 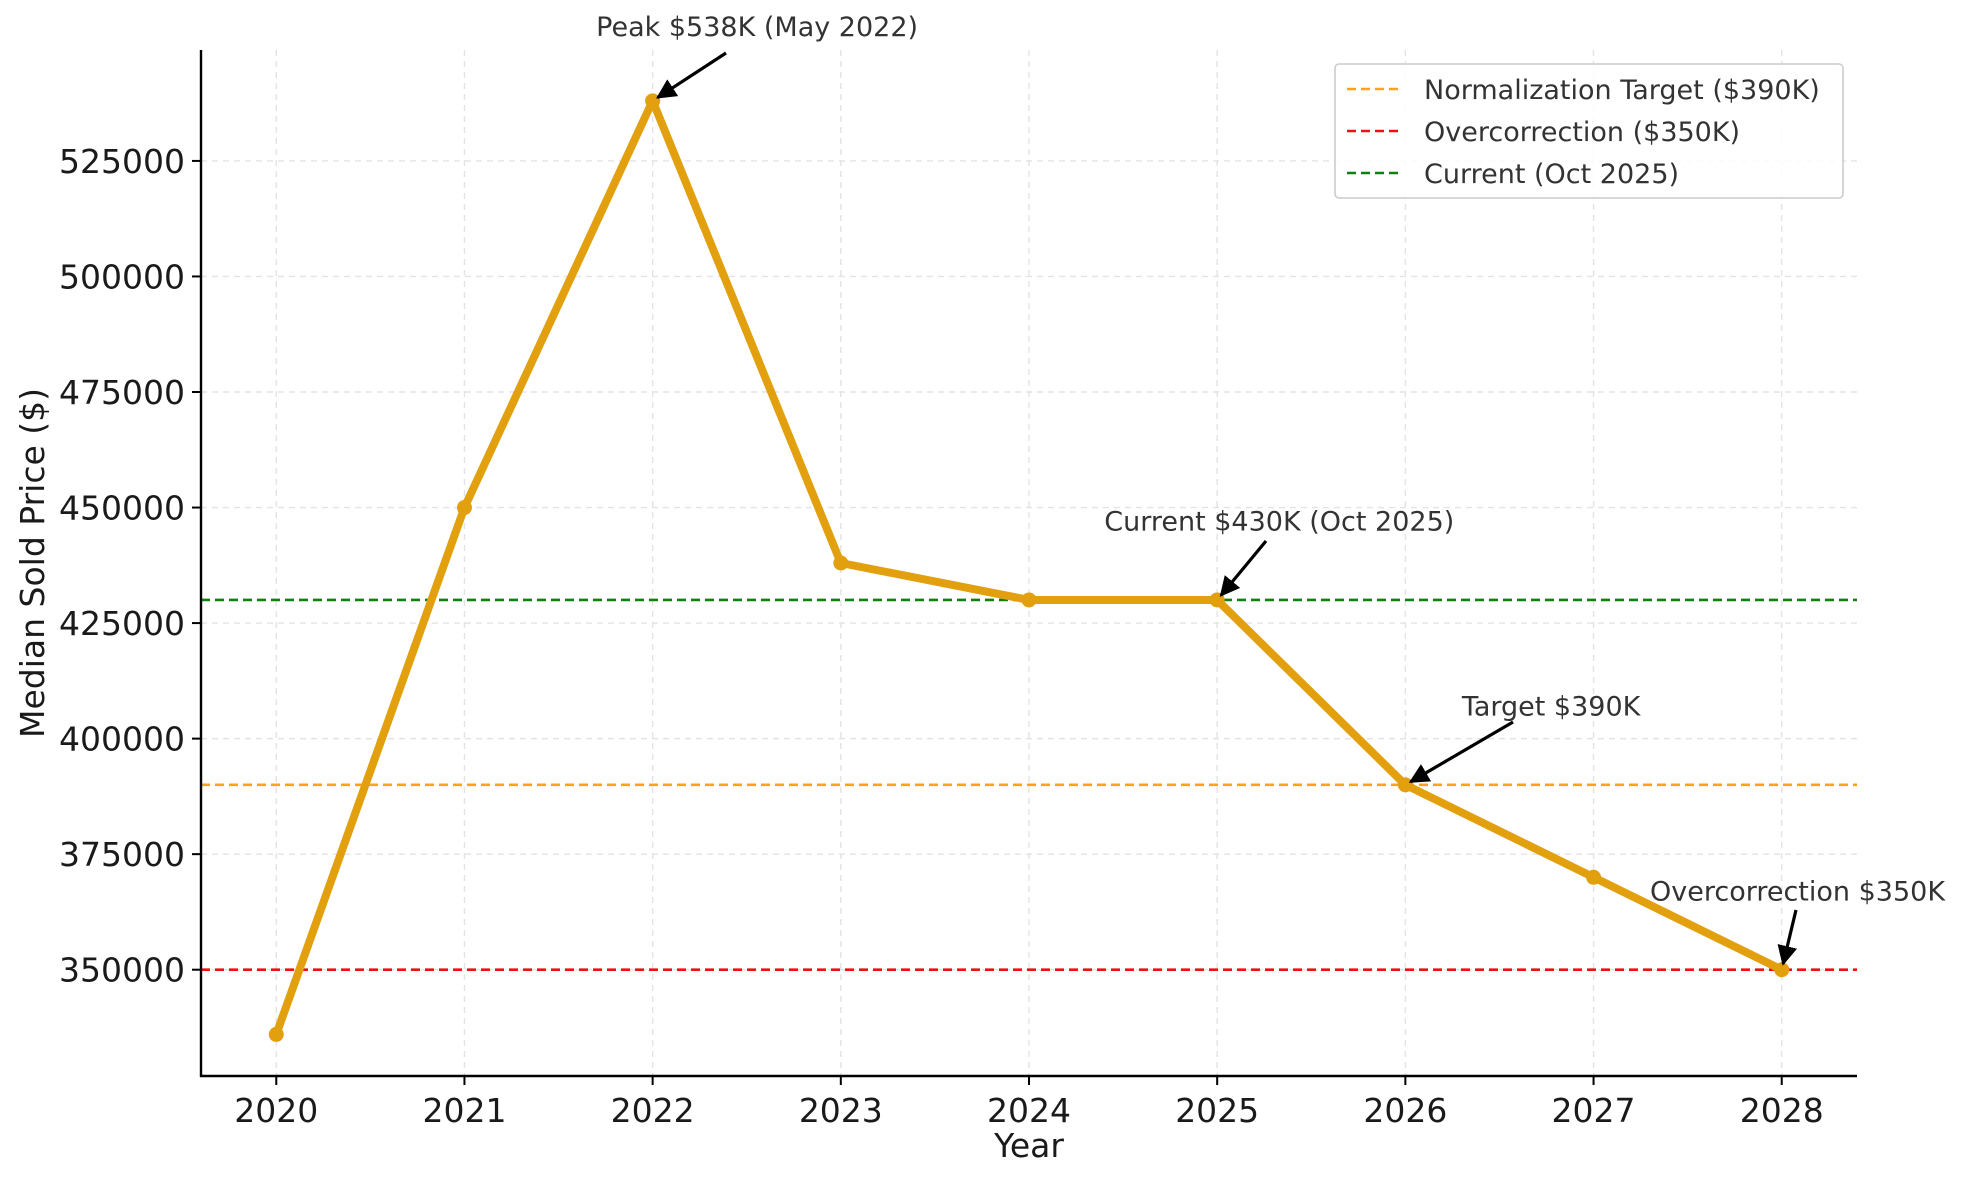 What do you see at coordinates (122, 739) in the screenshot?
I see `y-tick-label: 400000` at bounding box center [122, 739].